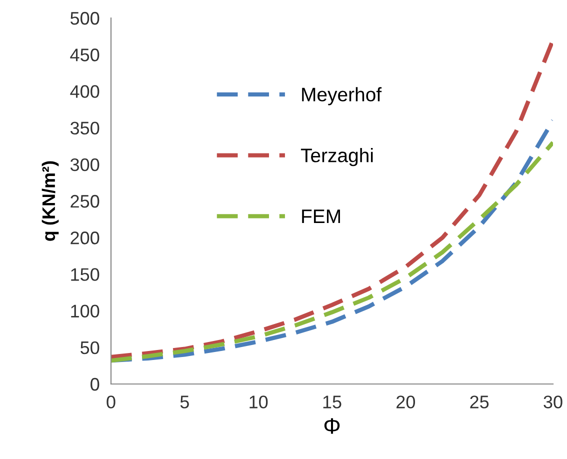 Image resolution: width=567 pixels, height=459 pixels. What do you see at coordinates (479, 402) in the screenshot?
I see `x-tick-label: 25` at bounding box center [479, 402].